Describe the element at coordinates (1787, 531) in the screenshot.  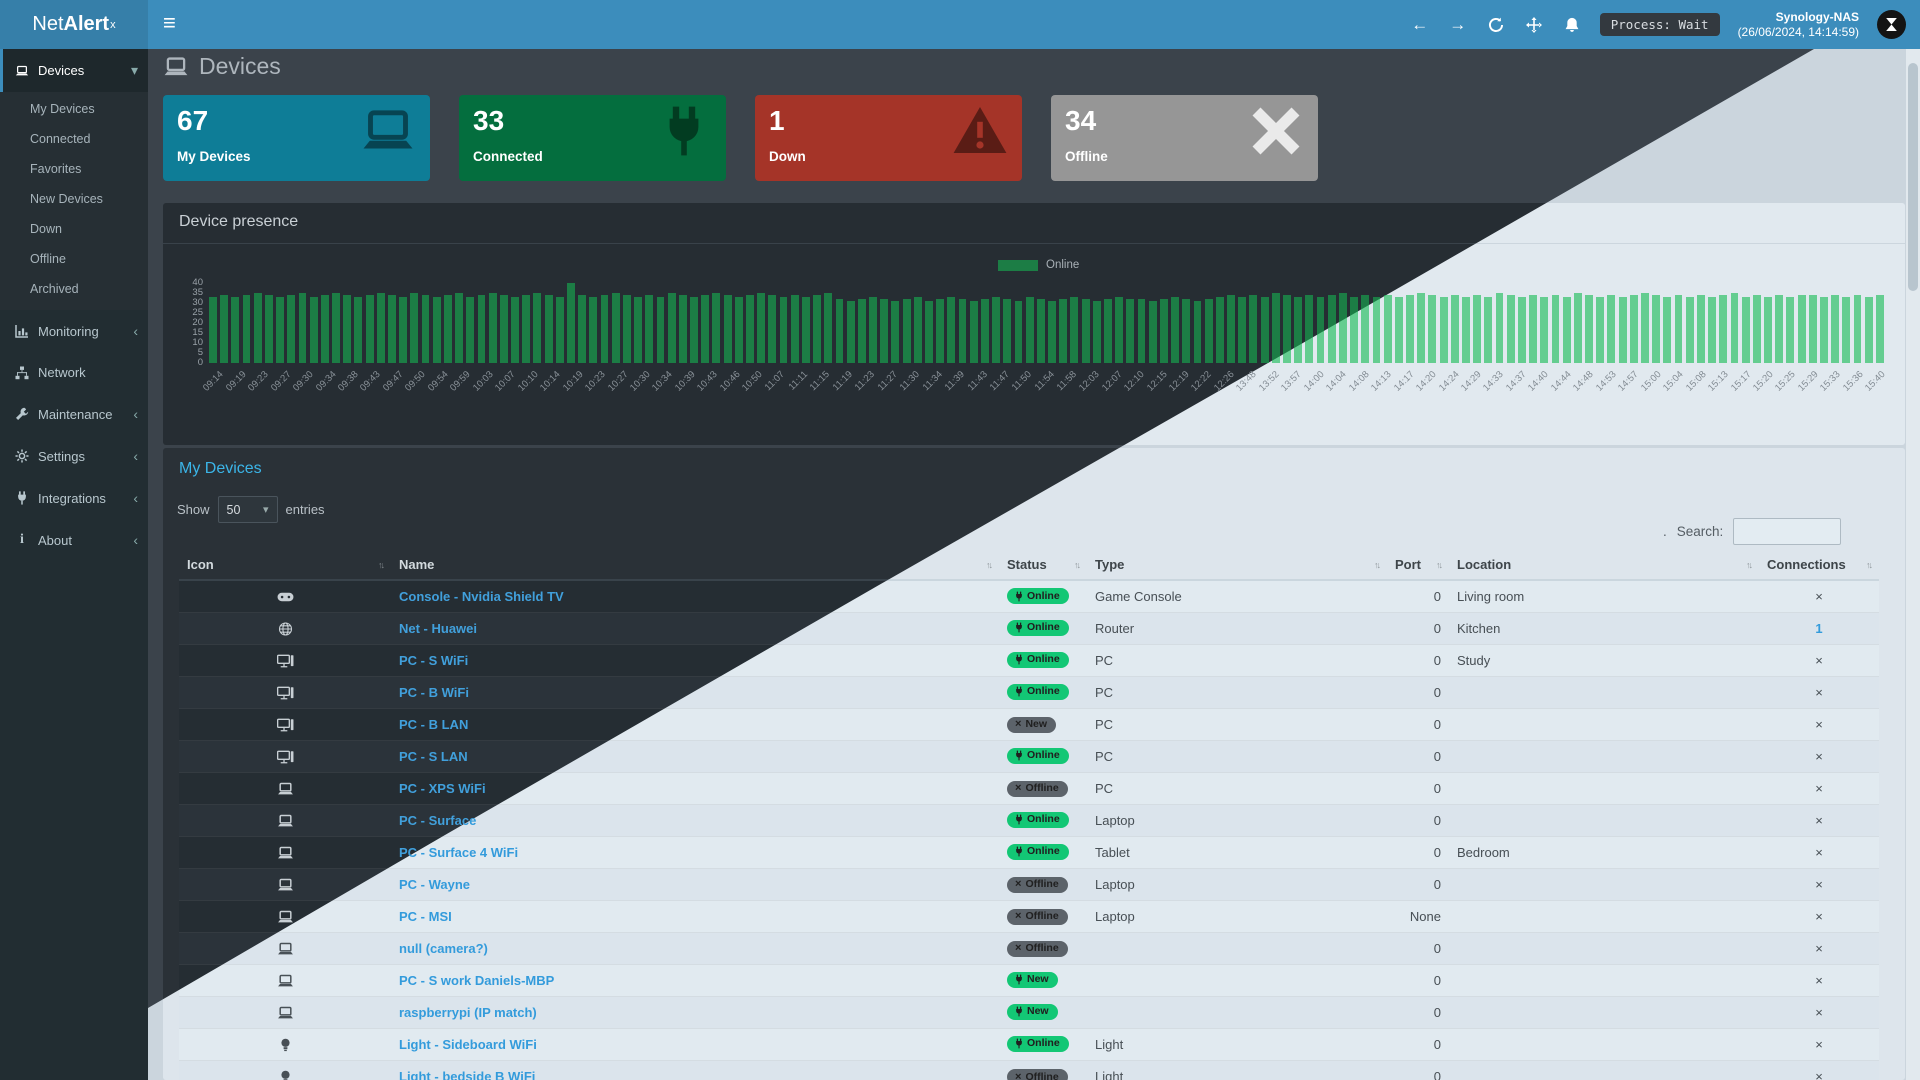
I see `search-input` at that location.